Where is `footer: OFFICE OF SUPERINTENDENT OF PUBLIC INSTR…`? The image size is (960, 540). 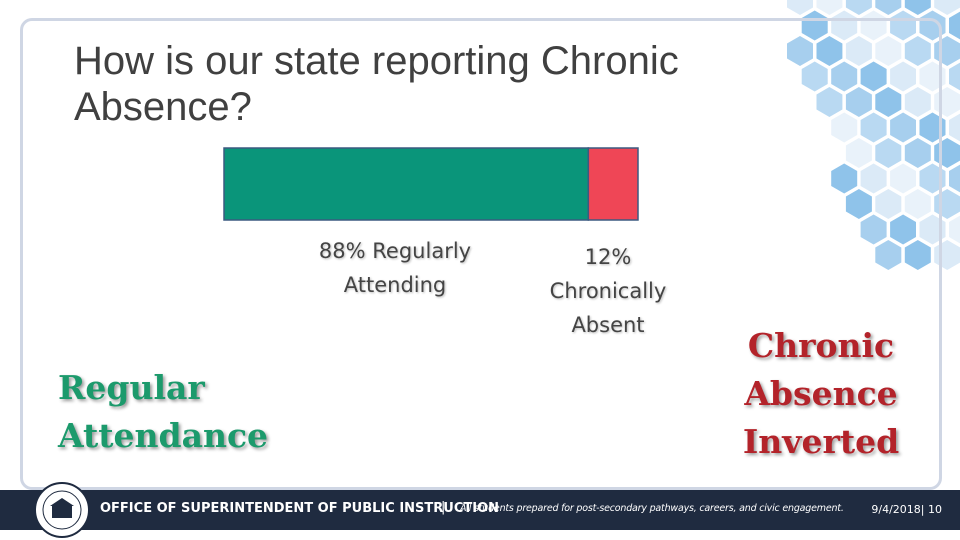
footer: OFFICE OF SUPERINTENDENT OF PUBLIC INSTR… is located at coordinates (480, 510).